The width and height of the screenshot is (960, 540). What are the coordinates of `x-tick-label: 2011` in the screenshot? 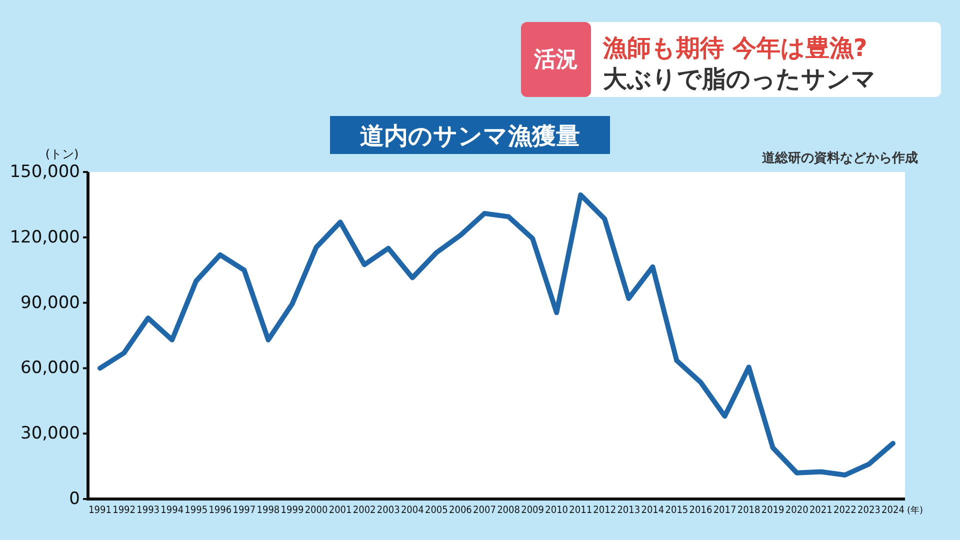 It's located at (580, 510).